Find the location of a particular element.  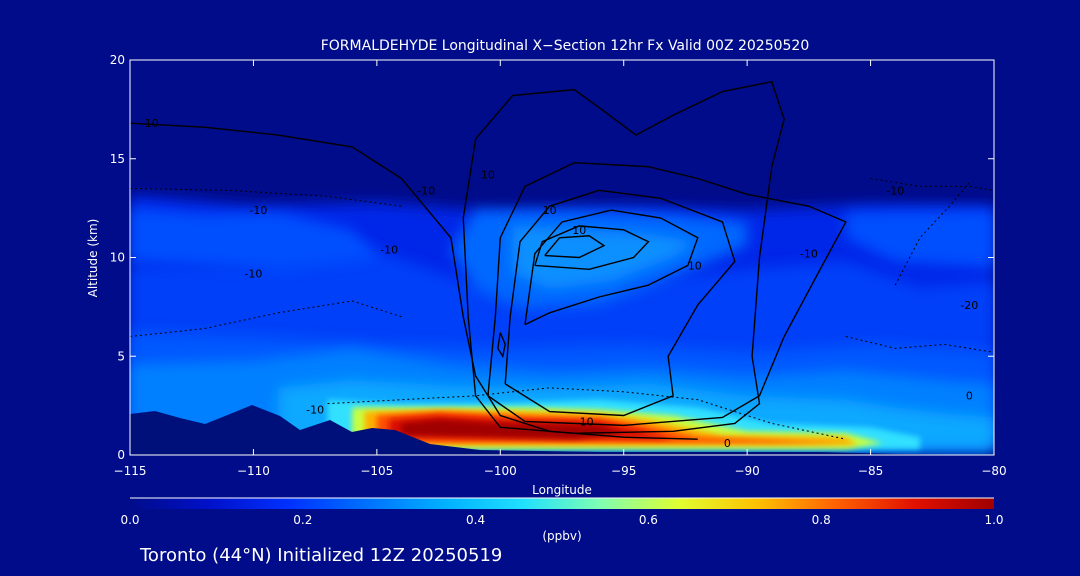

y-tick-label: 0 is located at coordinates (121, 455).